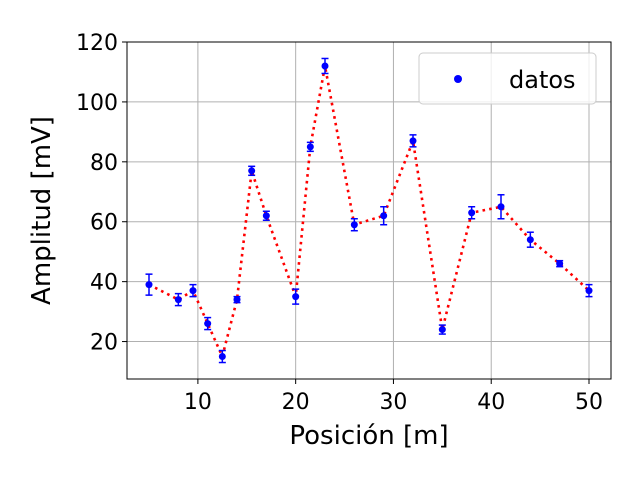  Describe the element at coordinates (458, 79) in the screenshot. I see `legend-marker-icon` at that location.